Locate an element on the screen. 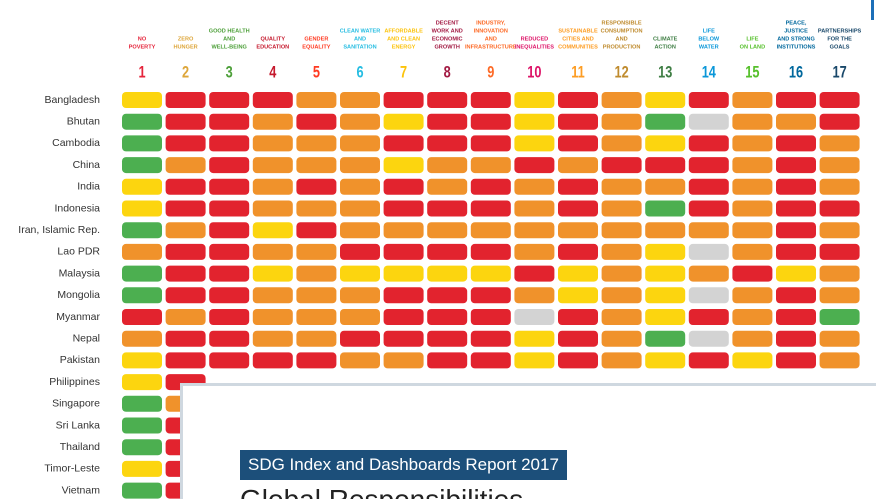 Image resolution: width=876 pixels, height=499 pixels. goal-label: INFRASTRUCTURE is located at coordinates (491, 47).